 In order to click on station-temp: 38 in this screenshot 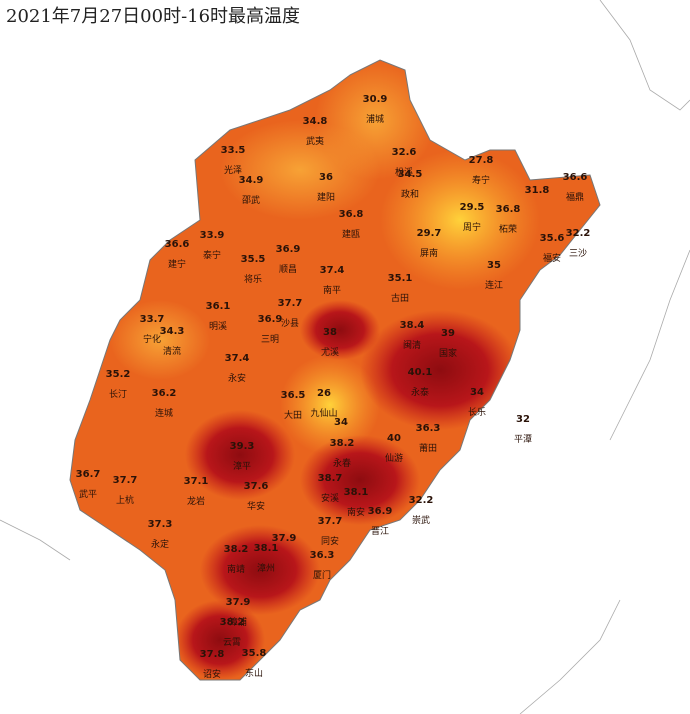, I will do `click(330, 332)`.